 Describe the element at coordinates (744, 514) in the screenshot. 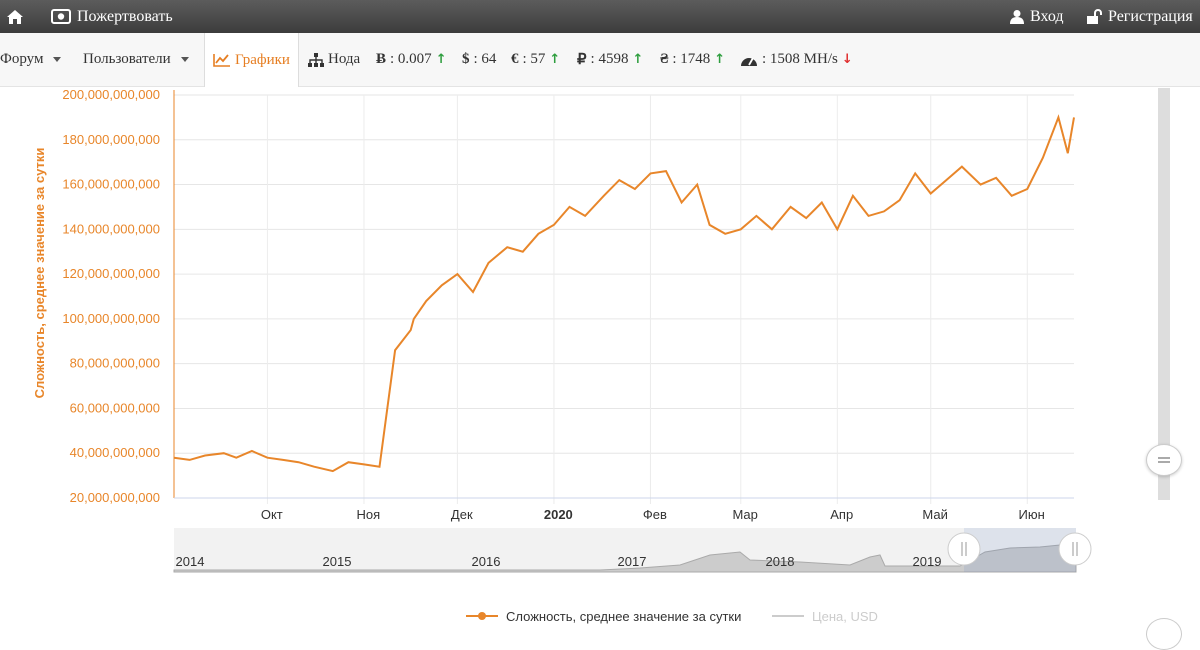

I see `x-tick-label: Мар` at that location.